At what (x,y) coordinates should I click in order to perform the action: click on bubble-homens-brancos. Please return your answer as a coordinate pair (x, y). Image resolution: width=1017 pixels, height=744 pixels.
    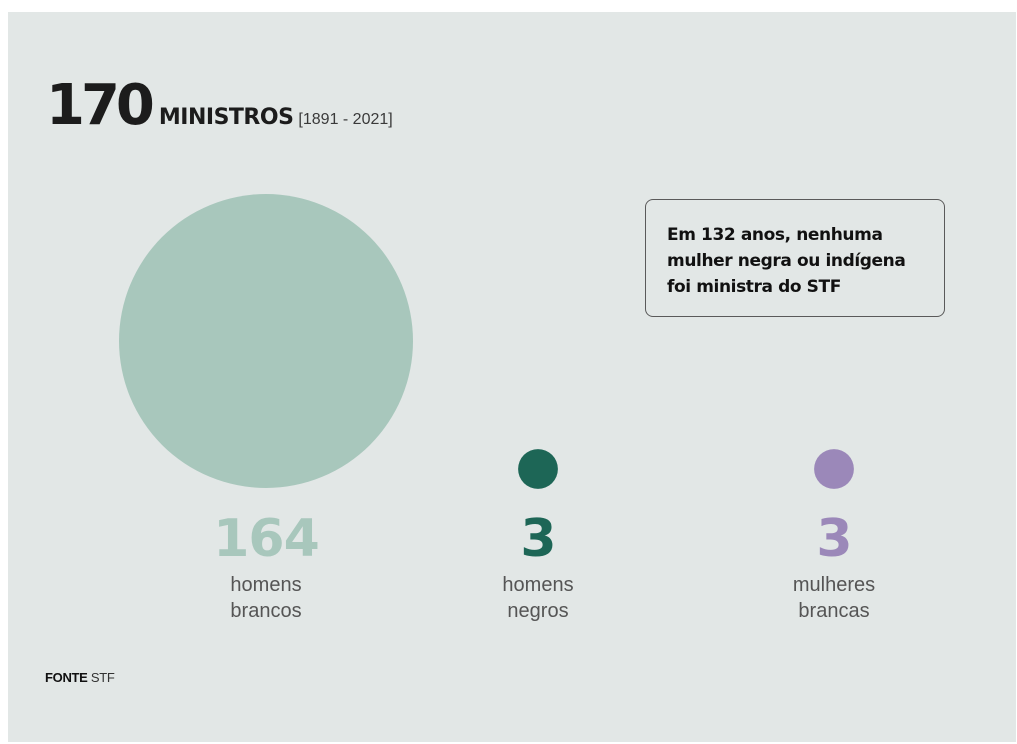
    Looking at the image, I should click on (266, 341).